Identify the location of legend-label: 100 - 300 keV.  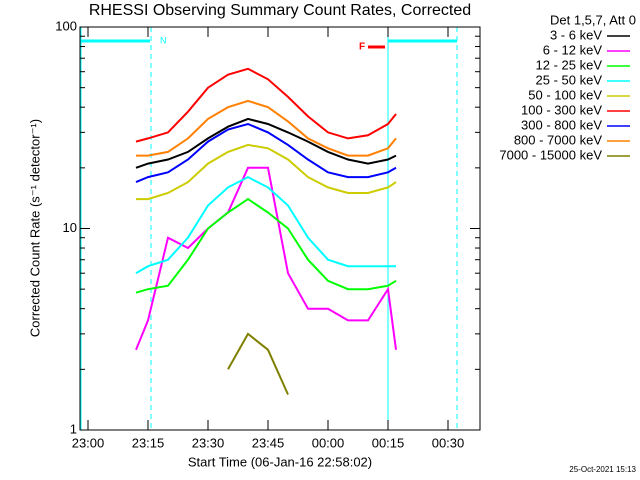
(561, 109).